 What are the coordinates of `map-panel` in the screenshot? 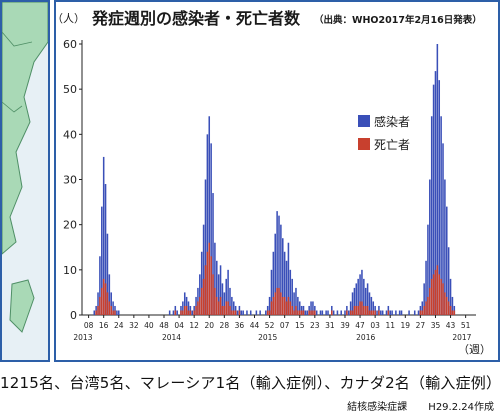 It's located at (25, 181).